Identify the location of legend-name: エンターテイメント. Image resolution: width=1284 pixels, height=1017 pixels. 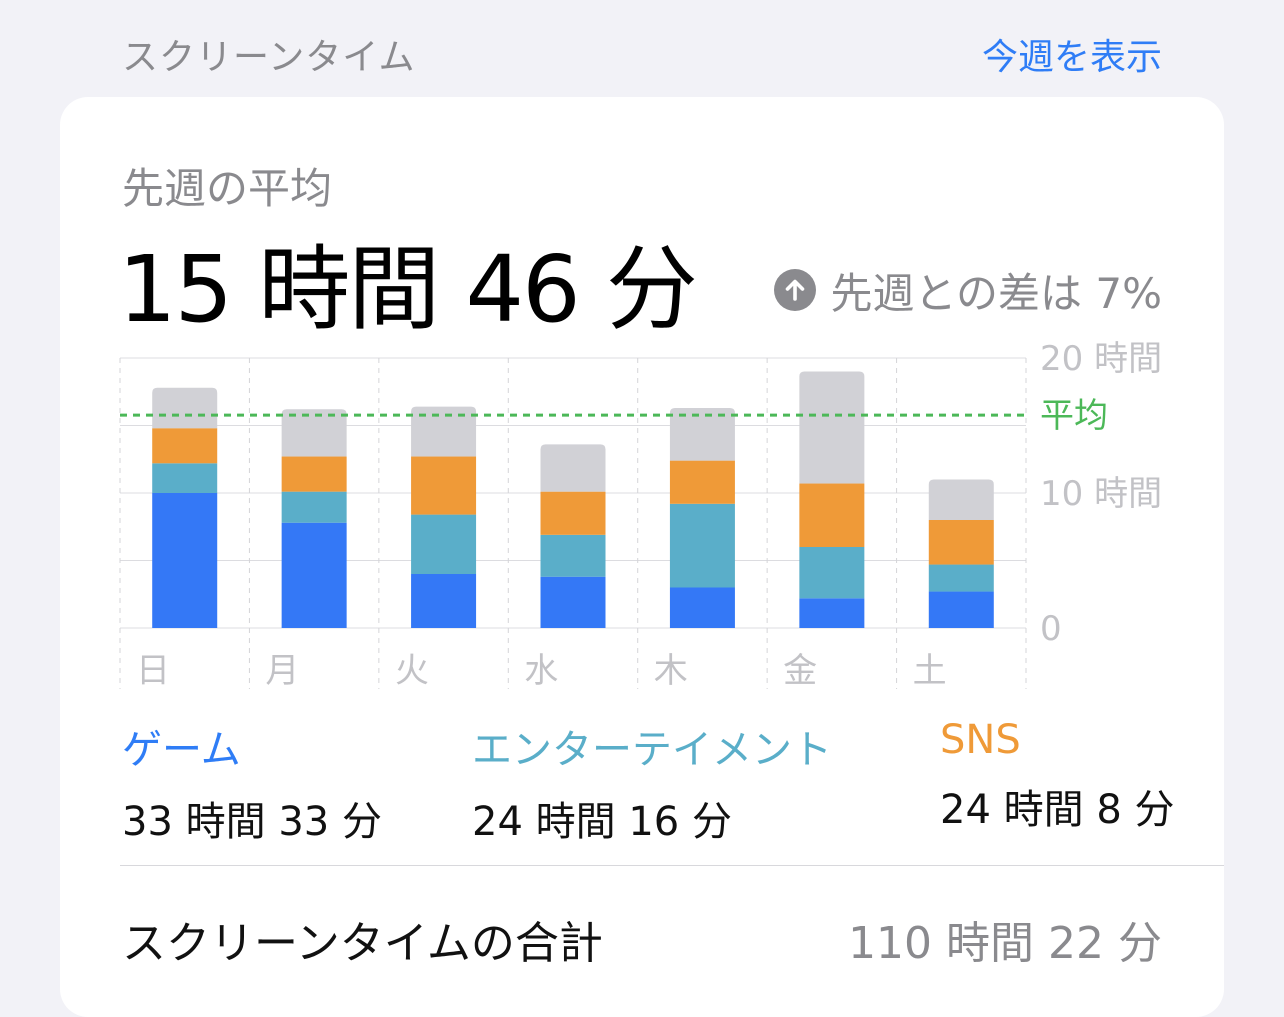
(652, 750).